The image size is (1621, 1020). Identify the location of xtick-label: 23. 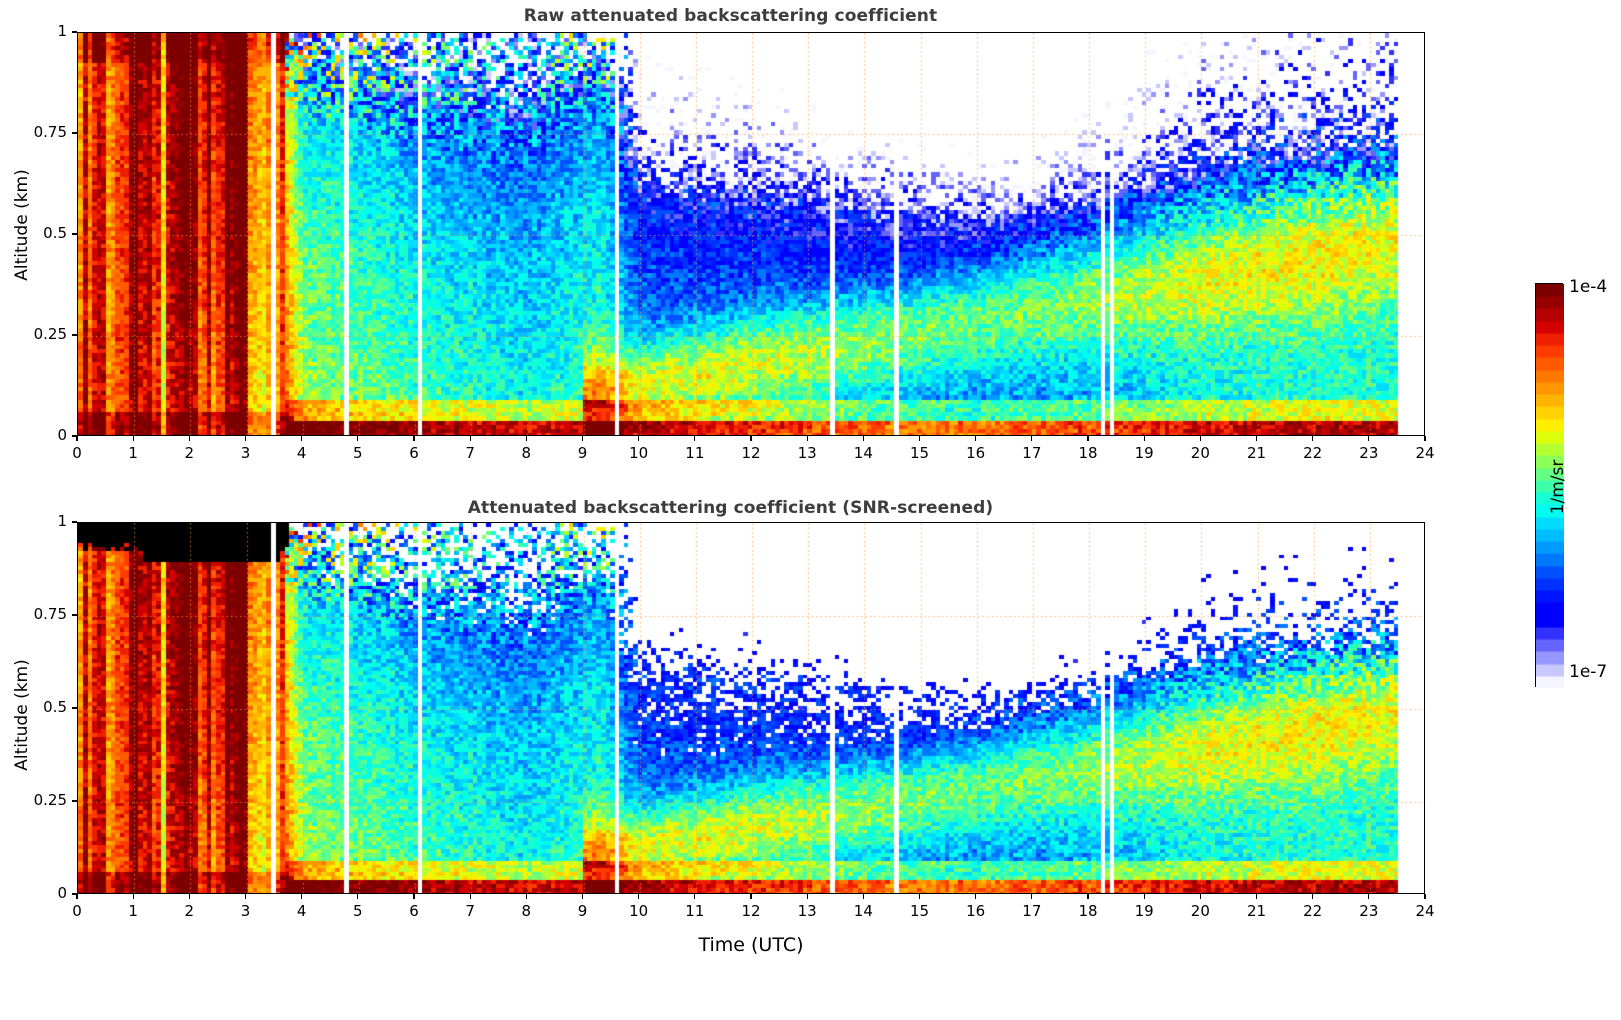
(1369, 453).